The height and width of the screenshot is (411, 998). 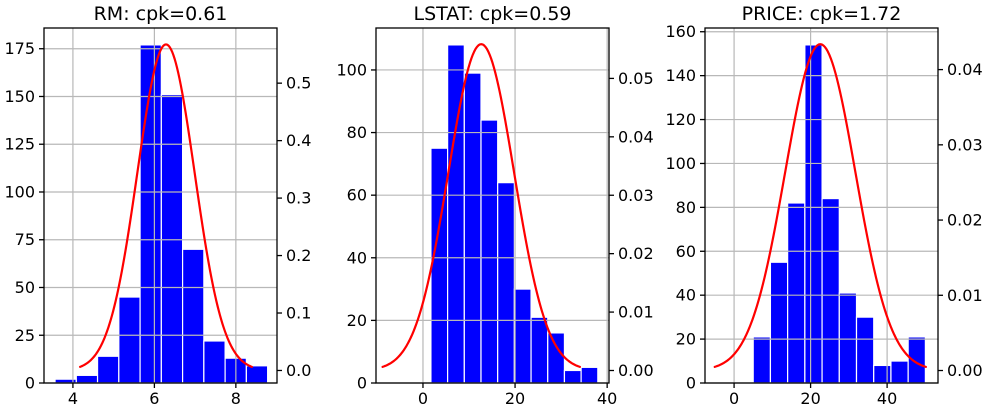 I want to click on normal-curve, so click(x=166, y=205).